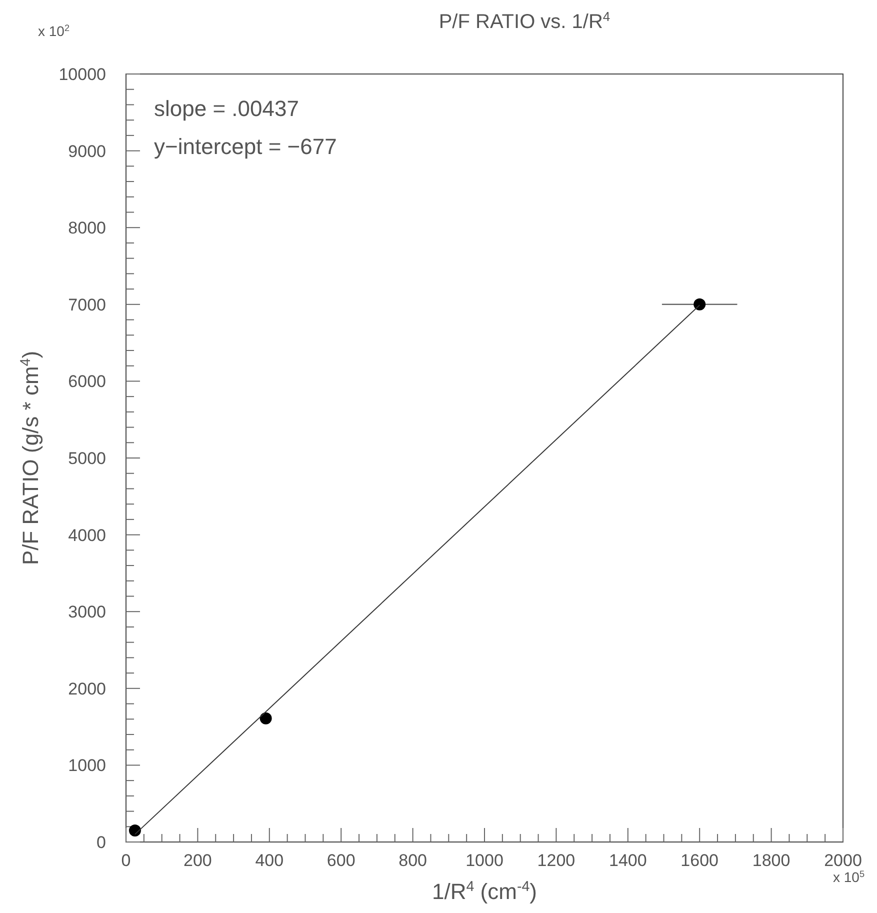 This screenshot has height=913, width=877. Describe the element at coordinates (54, 31) in the screenshot. I see `text: x 10$^{2}$` at that location.